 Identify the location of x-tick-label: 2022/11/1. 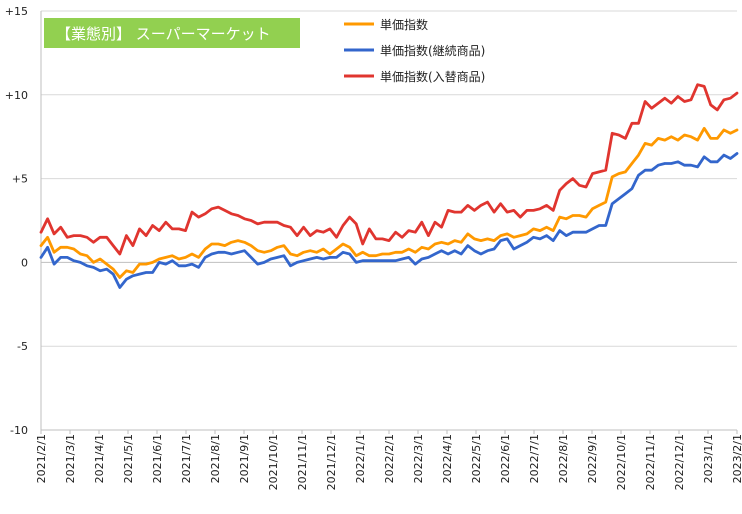
(650, 462).